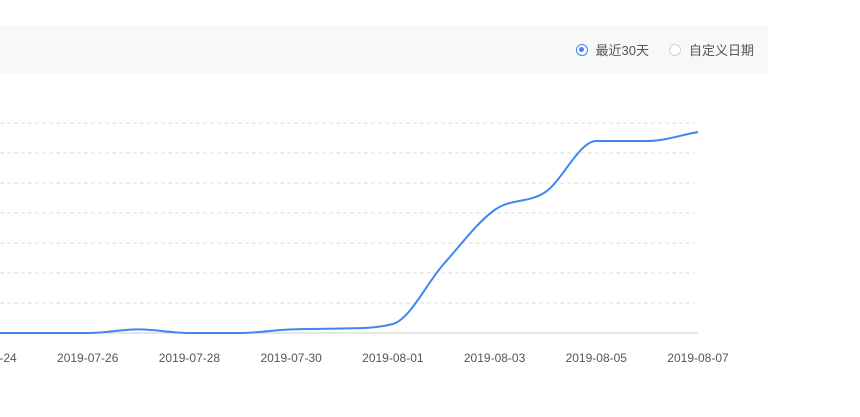  I want to click on x-tick-label: 2019-08-05, so click(597, 358).